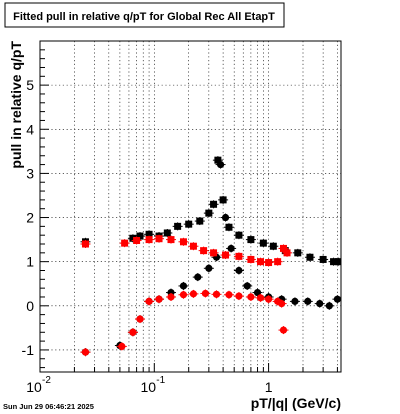 This screenshot has height=414, width=400. What do you see at coordinates (30, 218) in the screenshot?
I see `y-tick-label: 2` at bounding box center [30, 218].